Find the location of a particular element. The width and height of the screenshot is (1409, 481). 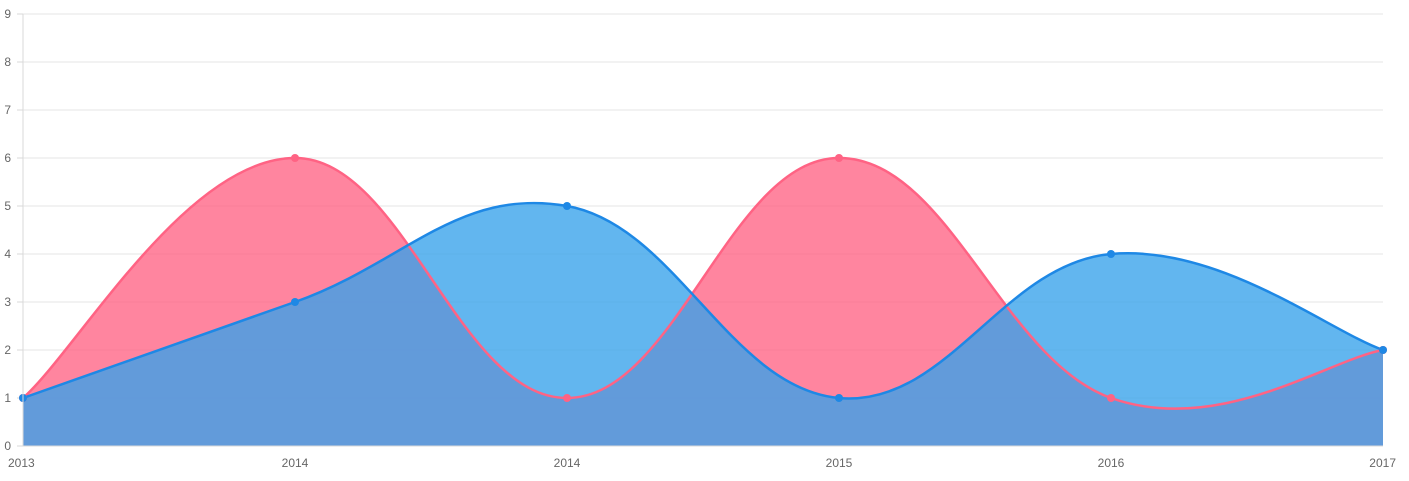

y-tick-label: 9 is located at coordinates (7, 14).